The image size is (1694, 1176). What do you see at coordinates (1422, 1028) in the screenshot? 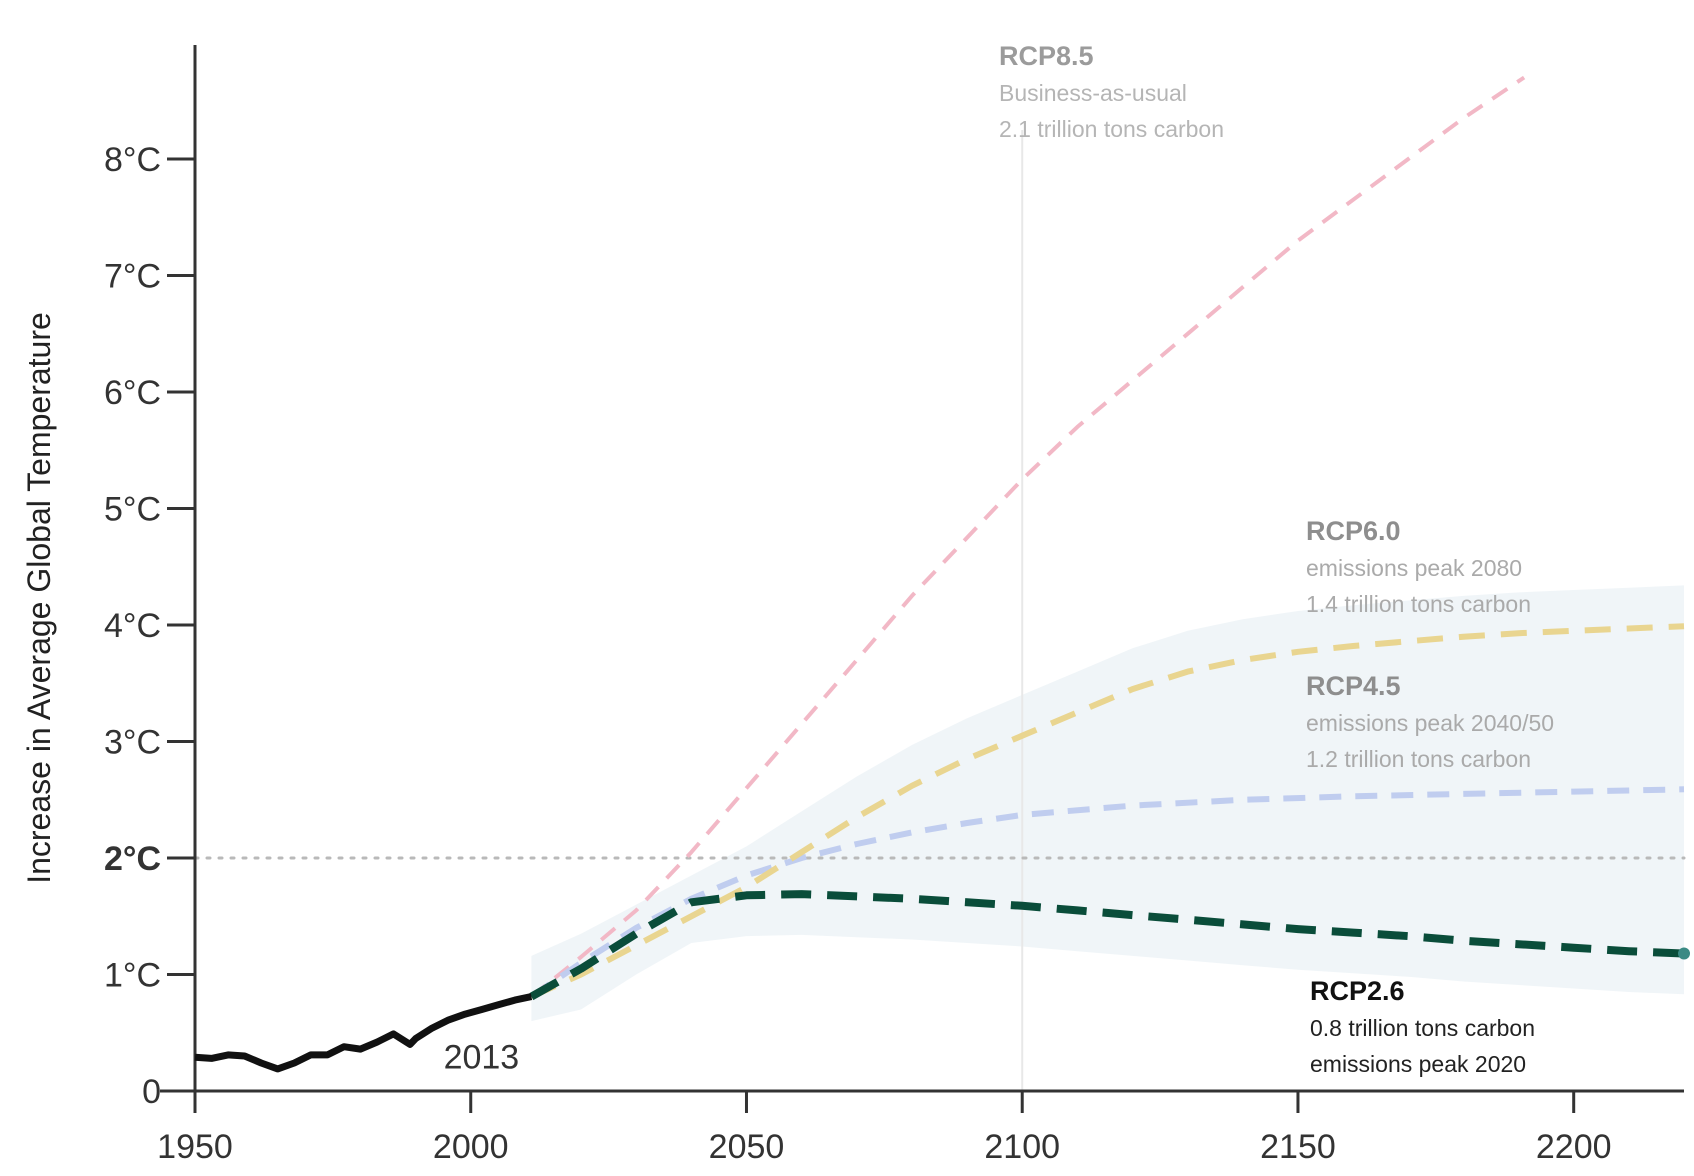
I see `annotation-line-rcp26: 0.8 trillion tons carbon` at bounding box center [1422, 1028].